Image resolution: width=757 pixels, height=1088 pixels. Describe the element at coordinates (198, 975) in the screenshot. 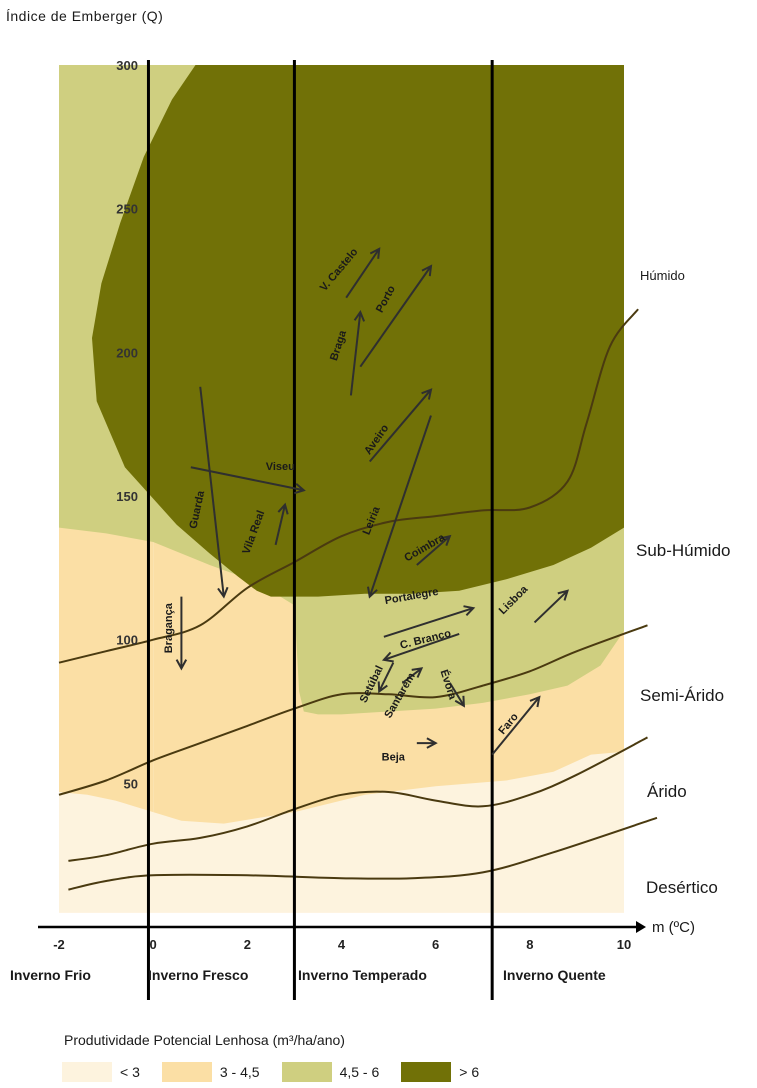

I see `winter-class-label: Inverno Fresco` at that location.